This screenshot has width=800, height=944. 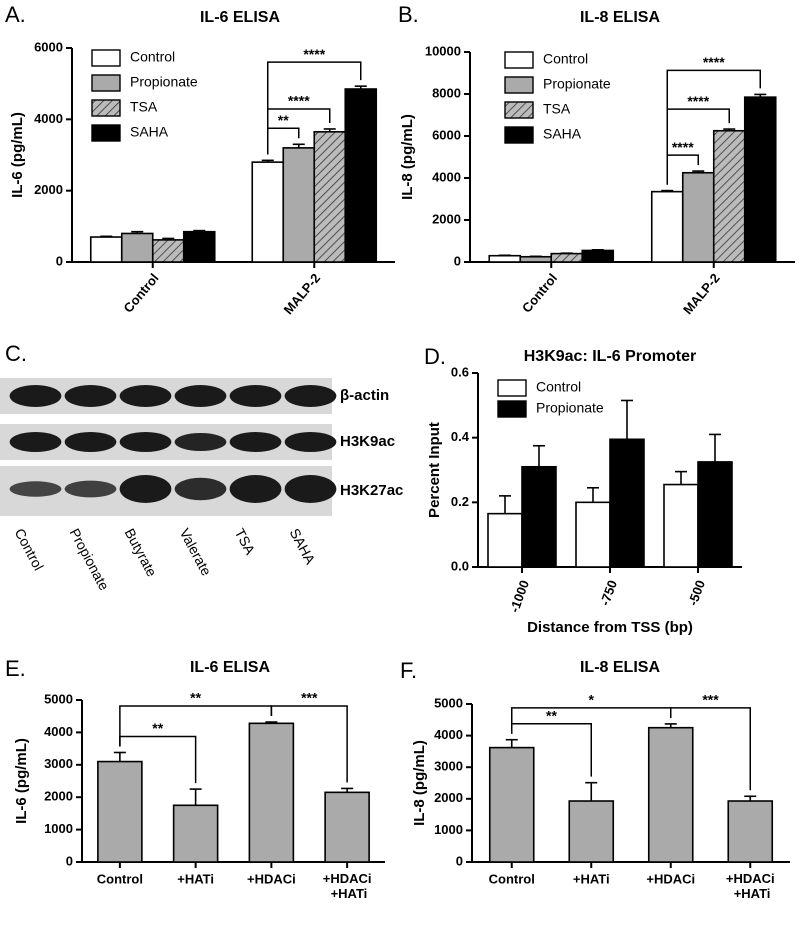 I want to click on panel-label: B., so click(x=408, y=14).